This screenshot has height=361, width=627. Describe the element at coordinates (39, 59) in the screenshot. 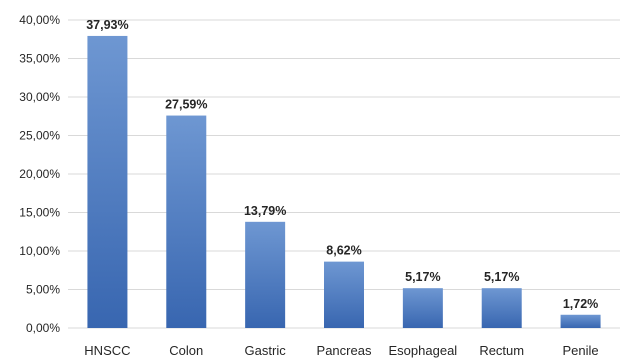

I see `y-tick-label: 35,00%` at that location.